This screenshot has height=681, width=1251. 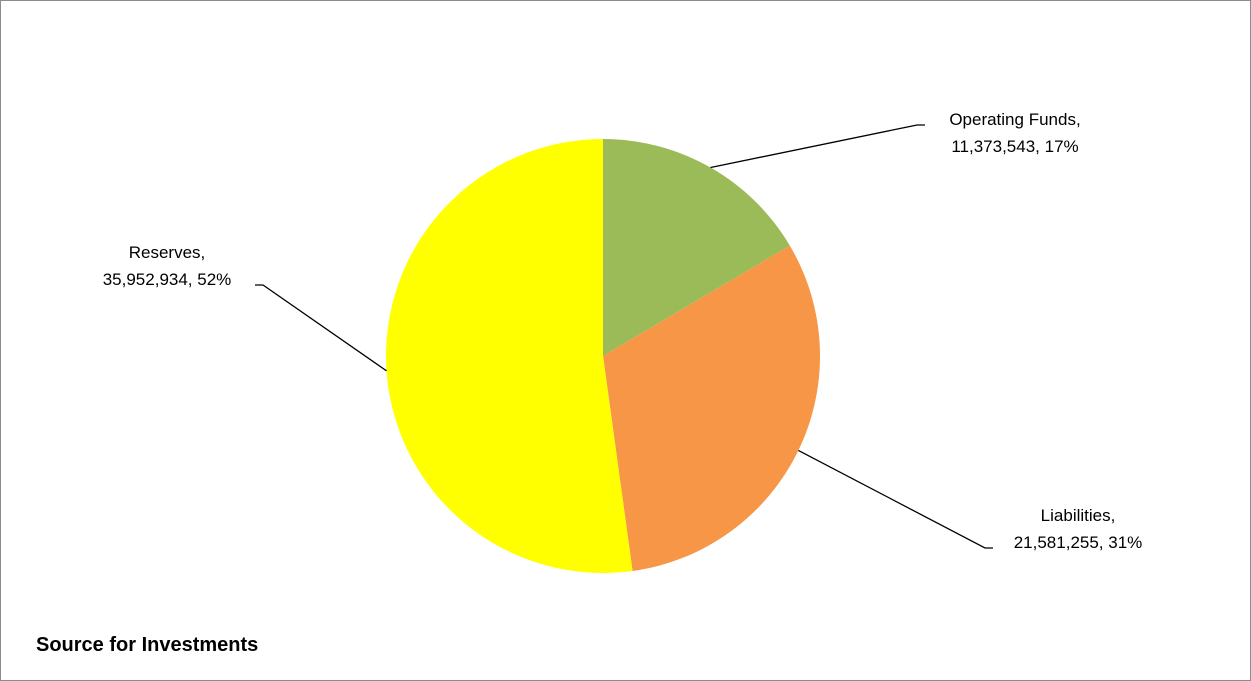 What do you see at coordinates (817, 146) in the screenshot?
I see `leader-line-operating-funds` at bounding box center [817, 146].